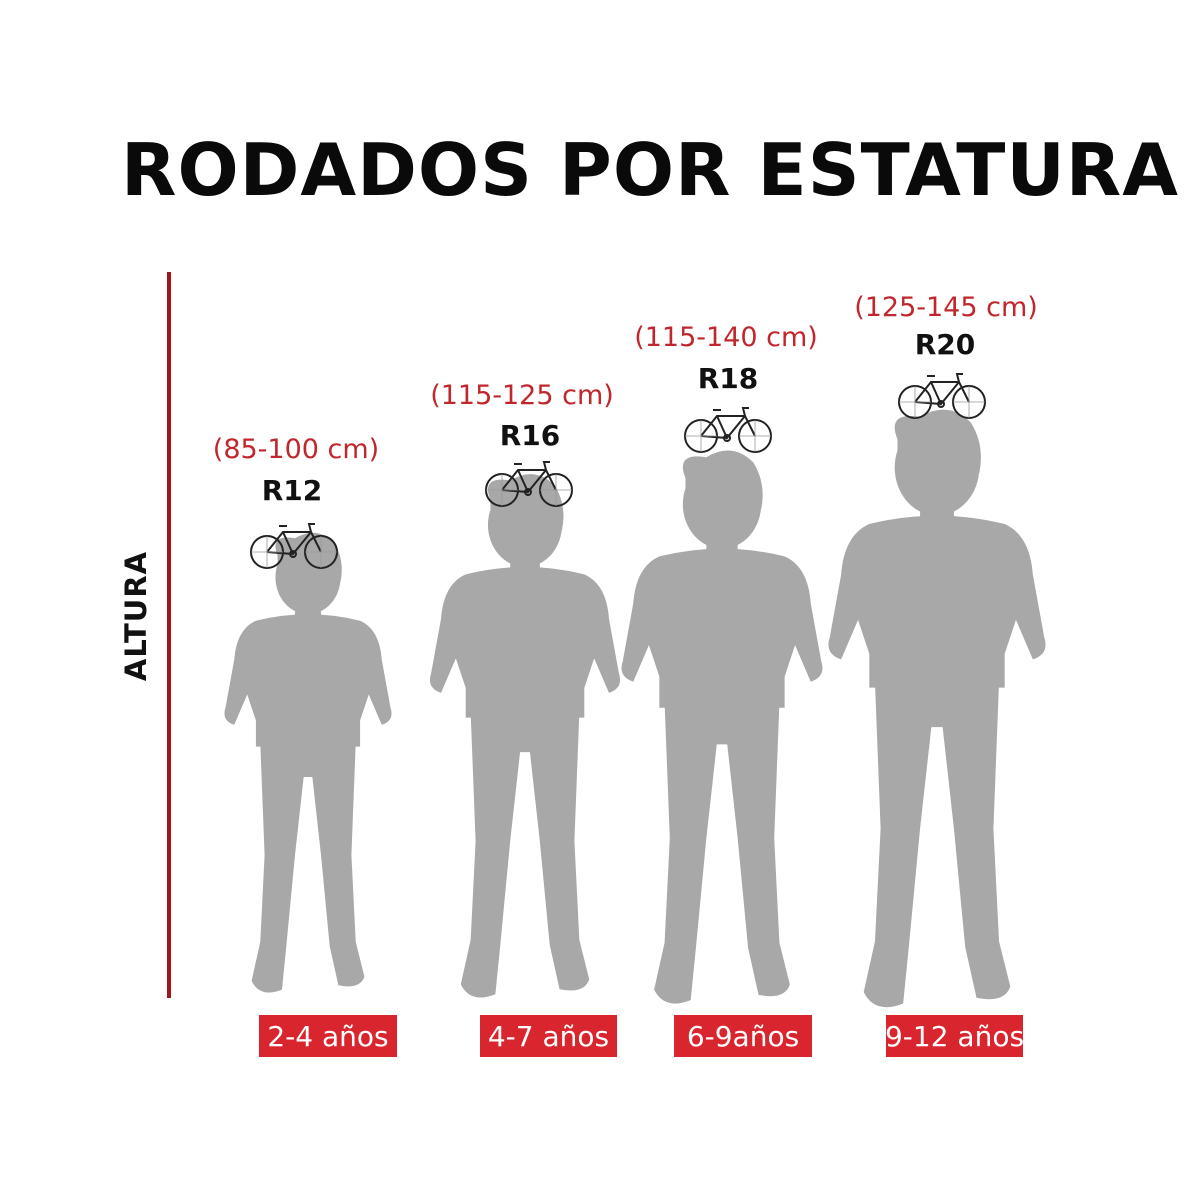 This screenshot has height=1200, width=1200. Describe the element at coordinates (743, 1036) in the screenshot. I see `age-badge-r18: 6-9años` at that location.